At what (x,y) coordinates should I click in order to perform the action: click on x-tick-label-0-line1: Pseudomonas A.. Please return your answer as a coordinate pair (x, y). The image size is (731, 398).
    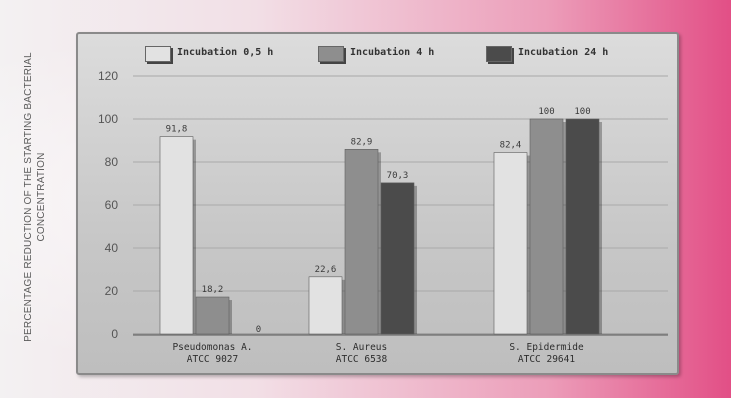
    Looking at the image, I should click on (212, 347).